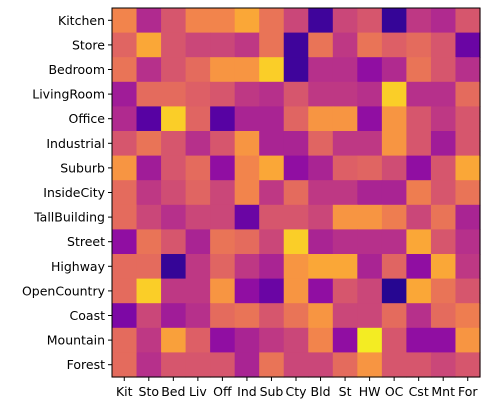 The height and width of the screenshot is (413, 491). I want to click on heatmap-cell-Street-For, so click(468, 242).